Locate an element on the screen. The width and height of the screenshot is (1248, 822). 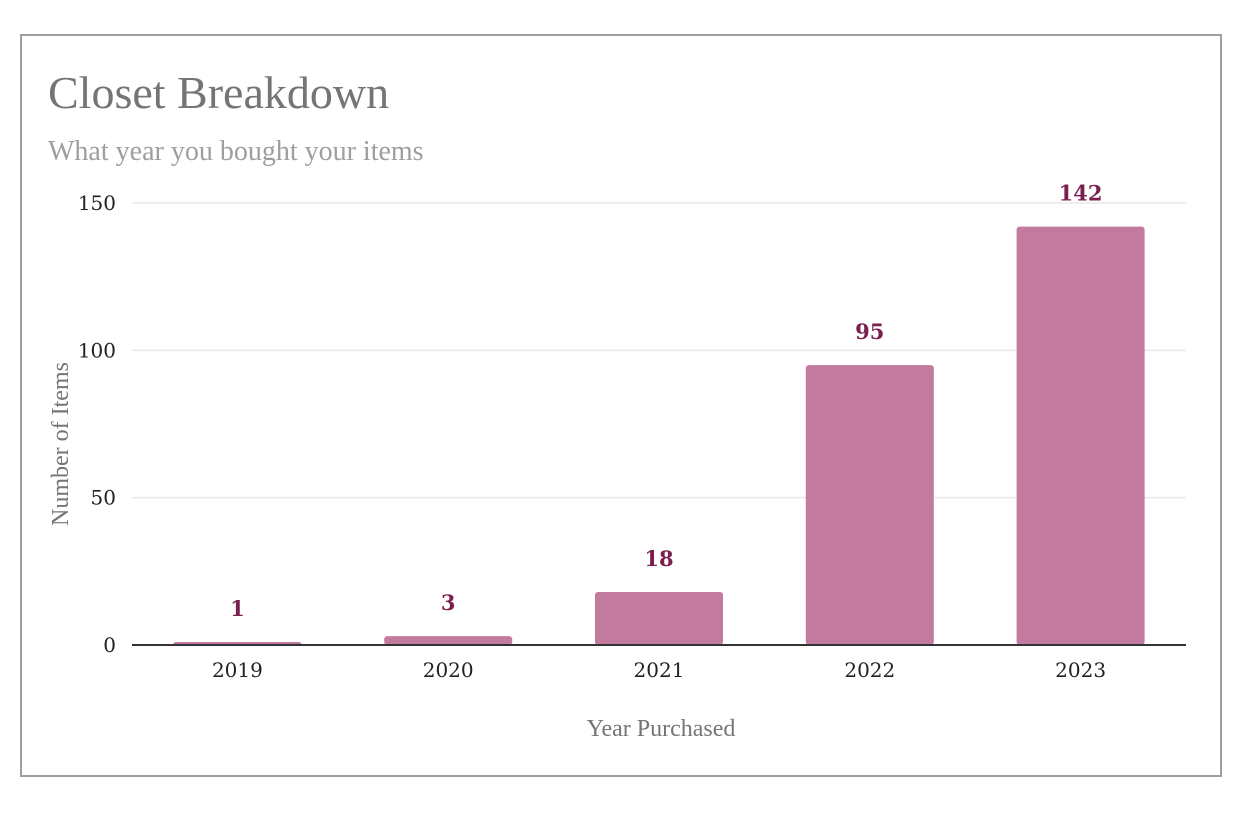
x-axis-ticks: 2019 2020 2021 2022 2023 is located at coordinates (659, 670).